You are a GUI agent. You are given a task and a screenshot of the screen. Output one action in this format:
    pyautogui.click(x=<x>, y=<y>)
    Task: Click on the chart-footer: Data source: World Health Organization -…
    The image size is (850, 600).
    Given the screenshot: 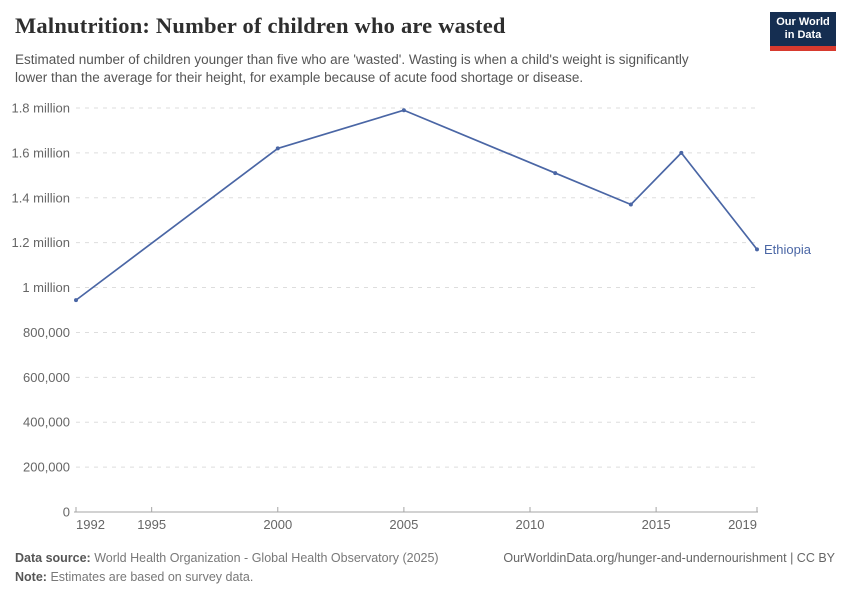 What is the action you would take?
    pyautogui.click(x=425, y=568)
    